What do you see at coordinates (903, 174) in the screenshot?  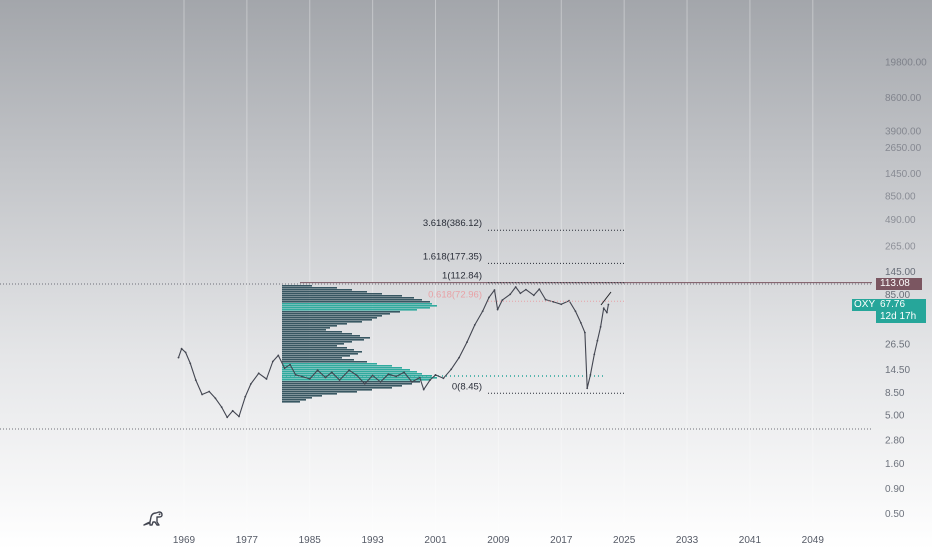 I see `y-tick-label: 1450.00` at bounding box center [903, 174].